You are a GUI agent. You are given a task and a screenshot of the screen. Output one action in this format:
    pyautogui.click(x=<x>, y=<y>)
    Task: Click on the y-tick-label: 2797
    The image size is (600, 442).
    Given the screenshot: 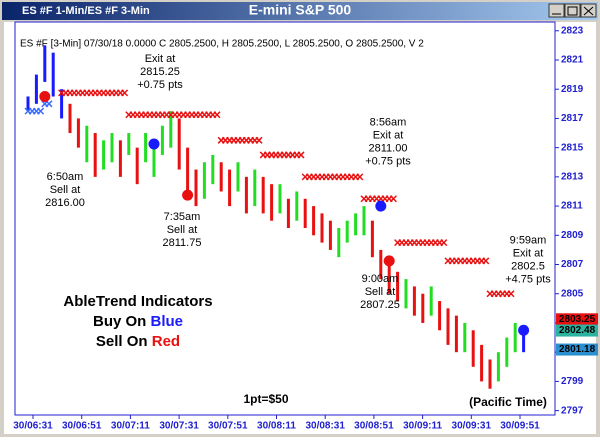 What is the action you would take?
    pyautogui.click(x=572, y=410)
    